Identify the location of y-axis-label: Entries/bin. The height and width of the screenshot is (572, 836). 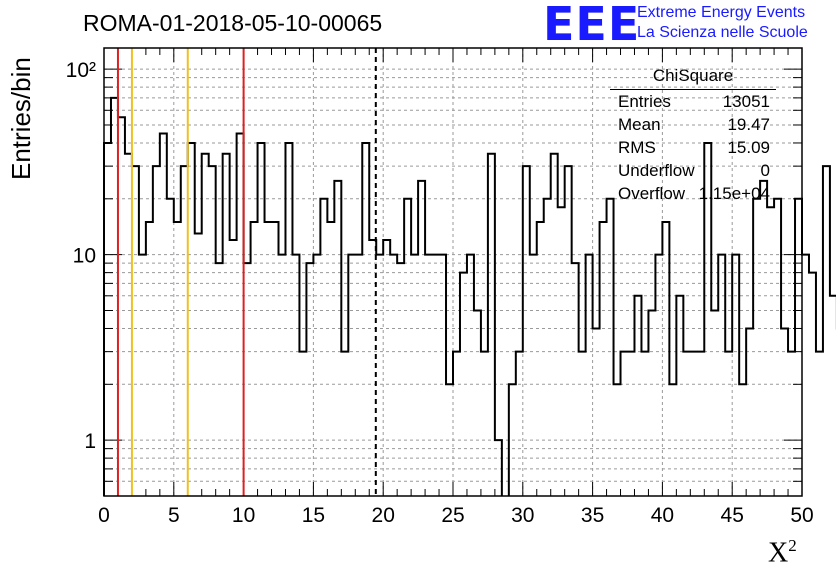
(21, 118).